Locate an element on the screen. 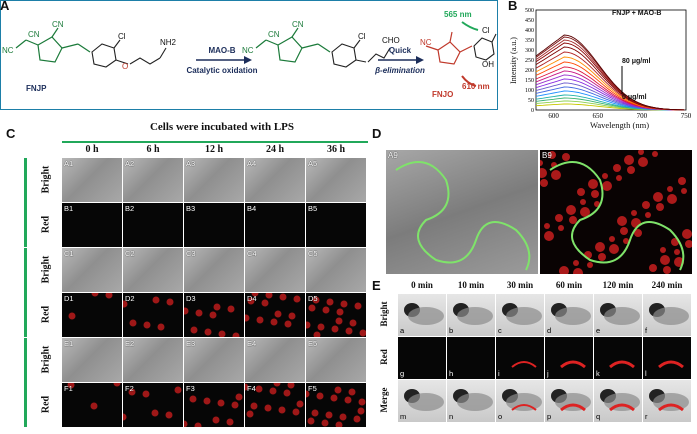 The width and height of the screenshot is (697, 434). intermediate-phenyl is located at coordinates (361, 53).